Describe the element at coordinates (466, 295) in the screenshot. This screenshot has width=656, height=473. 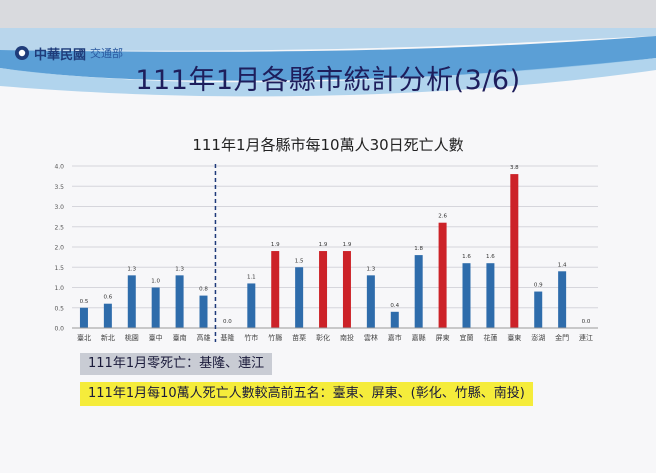
I see `bar-宜蘭` at that location.